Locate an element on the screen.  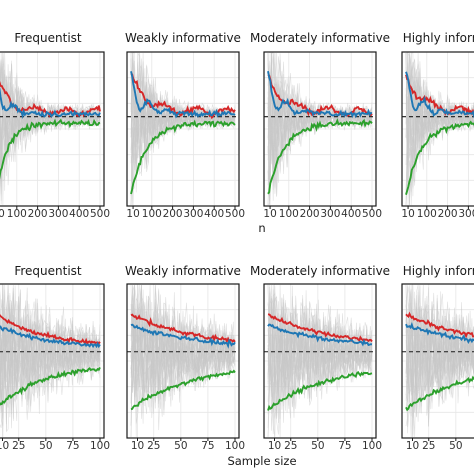
panel-2-2: Weakly informative 10 25 50 75 100 is located at coordinates (185, 358).